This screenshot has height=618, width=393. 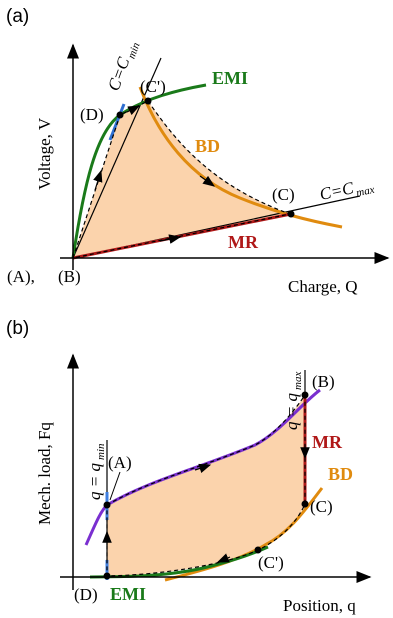 What do you see at coordinates (244, 534) in the screenshot?
I see `bd-curve-b` at bounding box center [244, 534].